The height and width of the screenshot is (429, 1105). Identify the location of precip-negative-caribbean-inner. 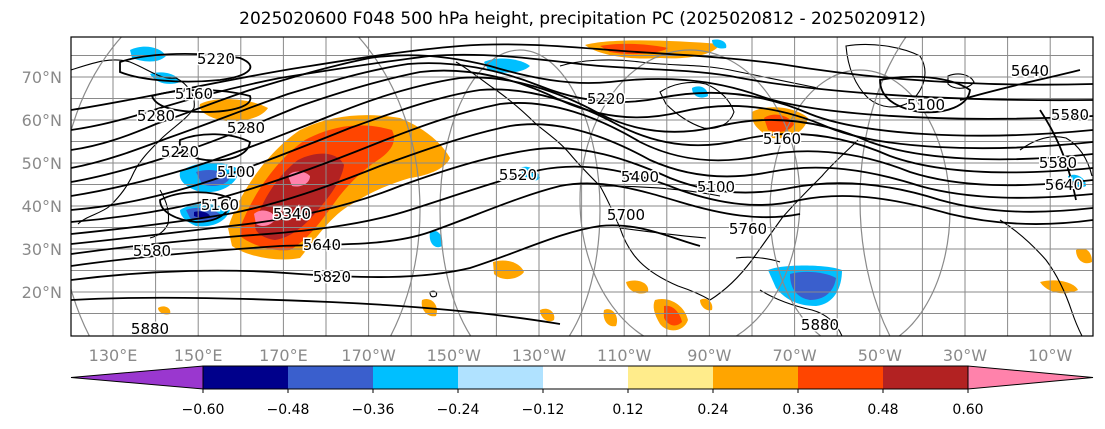
(813, 285).